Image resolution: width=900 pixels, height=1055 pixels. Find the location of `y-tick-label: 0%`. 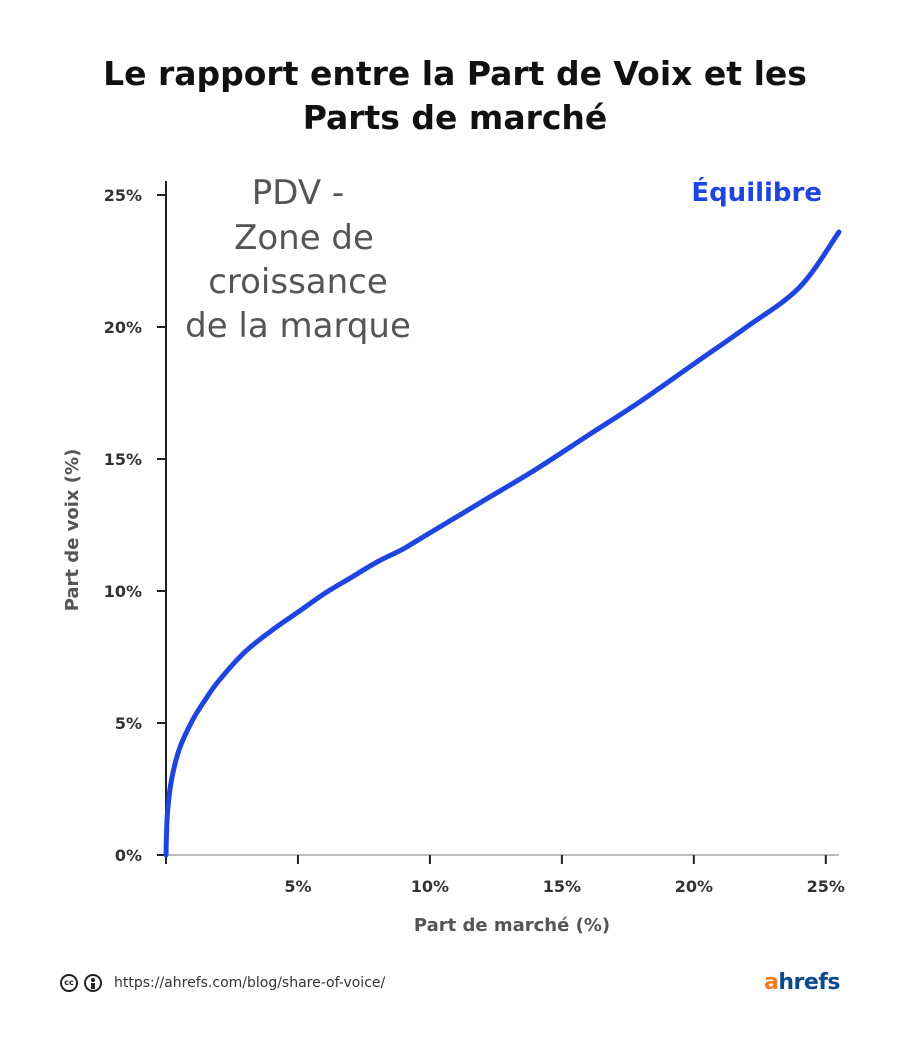

y-tick-label: 0% is located at coordinates (128, 855).